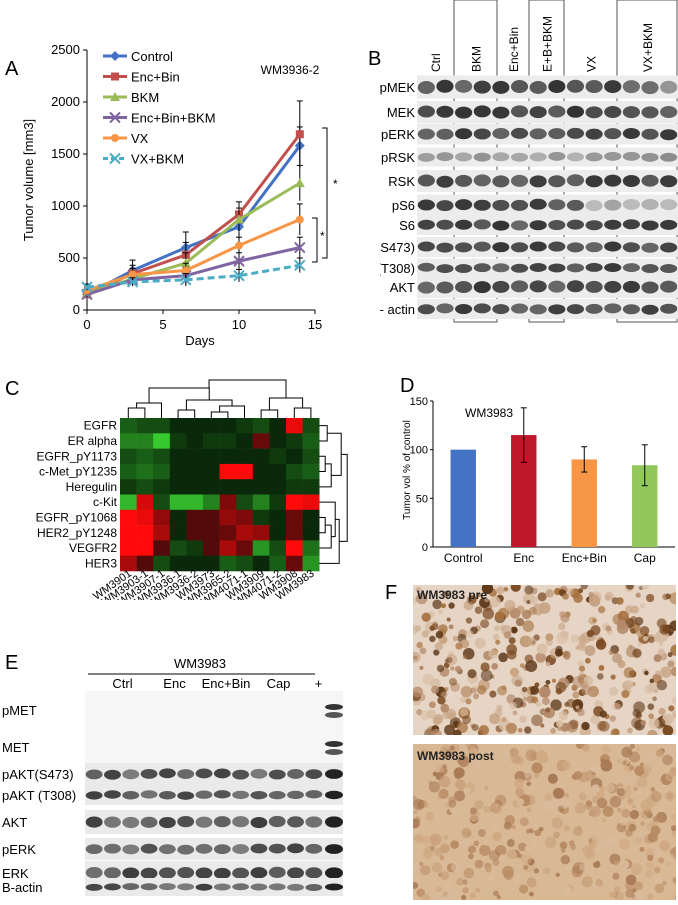 The image size is (678, 905). I want to click on blot-e-row-label: AKT, so click(14, 822).